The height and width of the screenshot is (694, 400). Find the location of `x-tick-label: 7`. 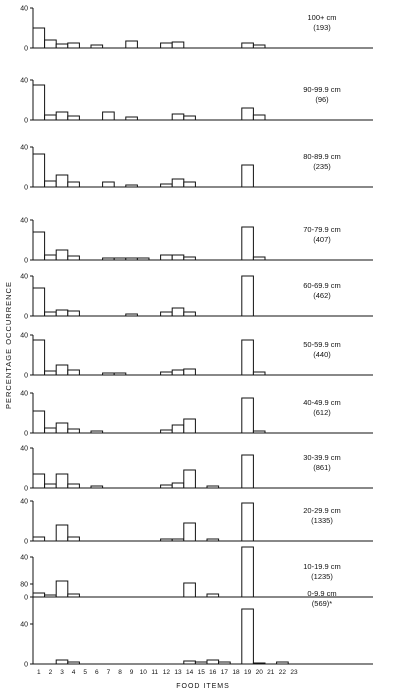

x-tick-label: 7 is located at coordinates (109, 672).